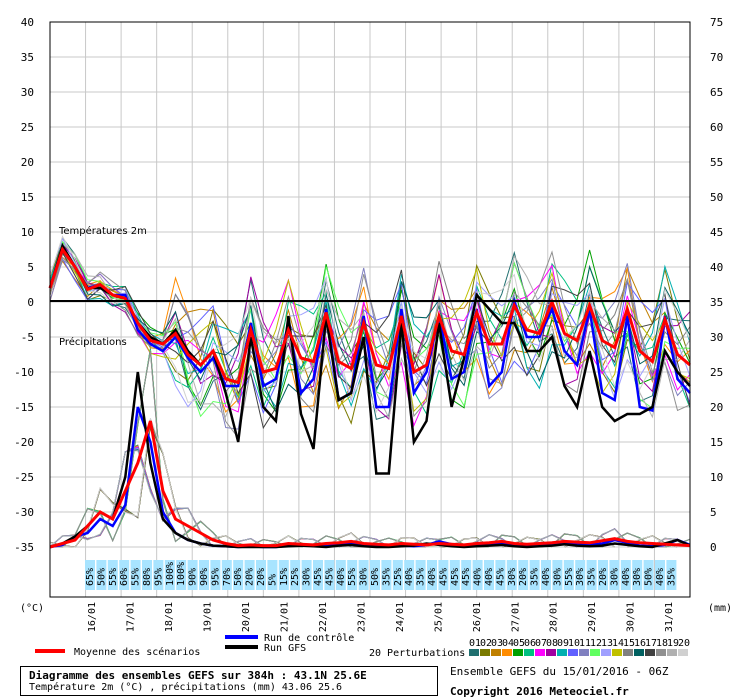 This screenshot has height=700, width=740. What do you see at coordinates (285, 648) in the screenshot?
I see `legend-gfs-label: Run GFS` at bounding box center [285, 648].